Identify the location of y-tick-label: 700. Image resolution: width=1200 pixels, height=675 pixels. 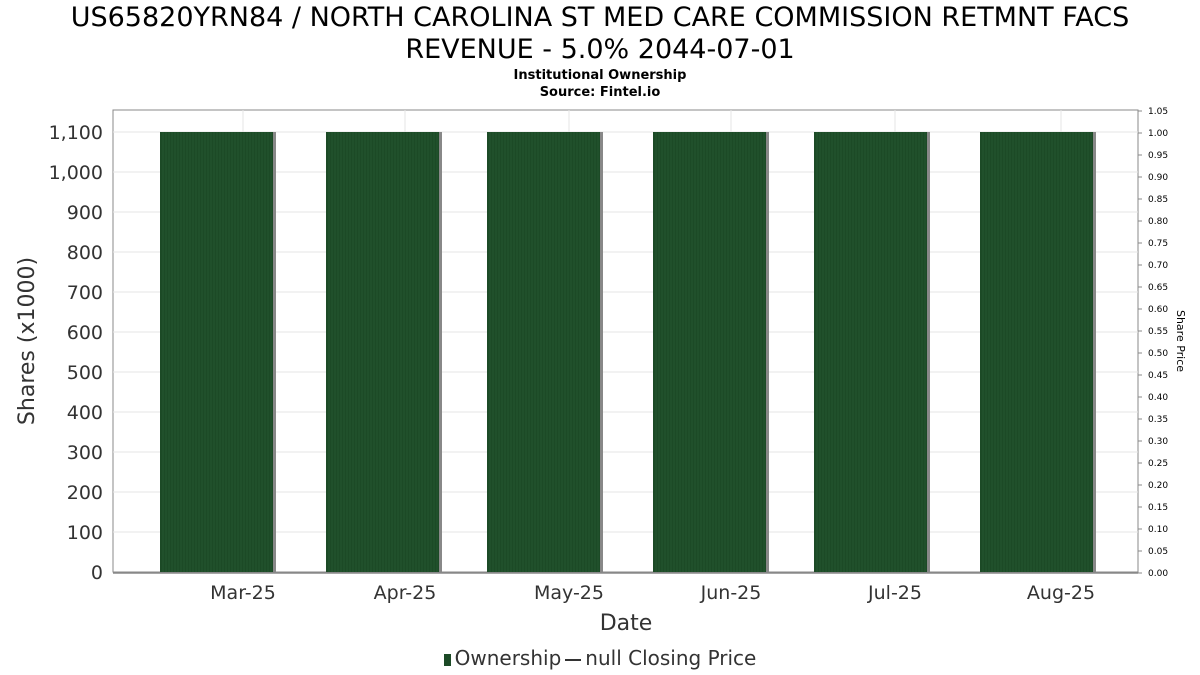
(85, 293).